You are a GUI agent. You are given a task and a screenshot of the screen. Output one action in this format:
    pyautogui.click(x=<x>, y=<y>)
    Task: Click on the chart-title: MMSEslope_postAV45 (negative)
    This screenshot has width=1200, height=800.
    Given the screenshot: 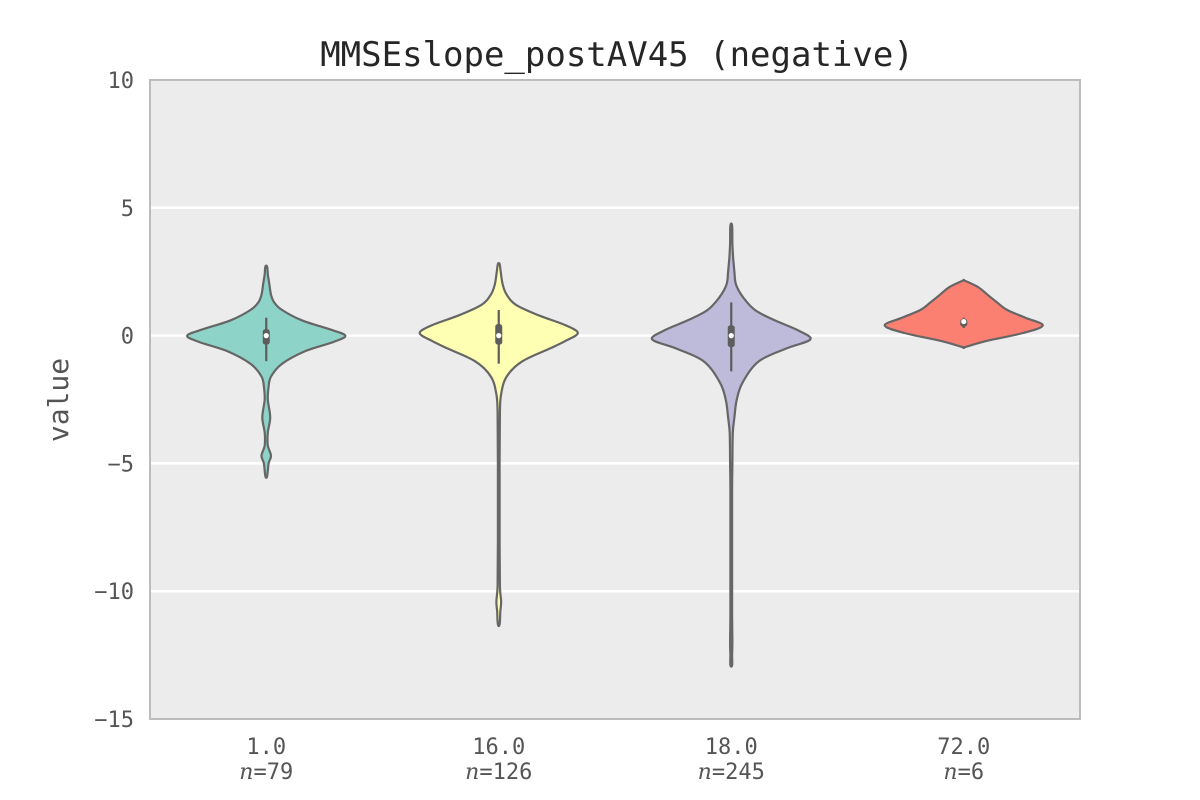 What is the action you would take?
    pyautogui.click(x=617, y=55)
    